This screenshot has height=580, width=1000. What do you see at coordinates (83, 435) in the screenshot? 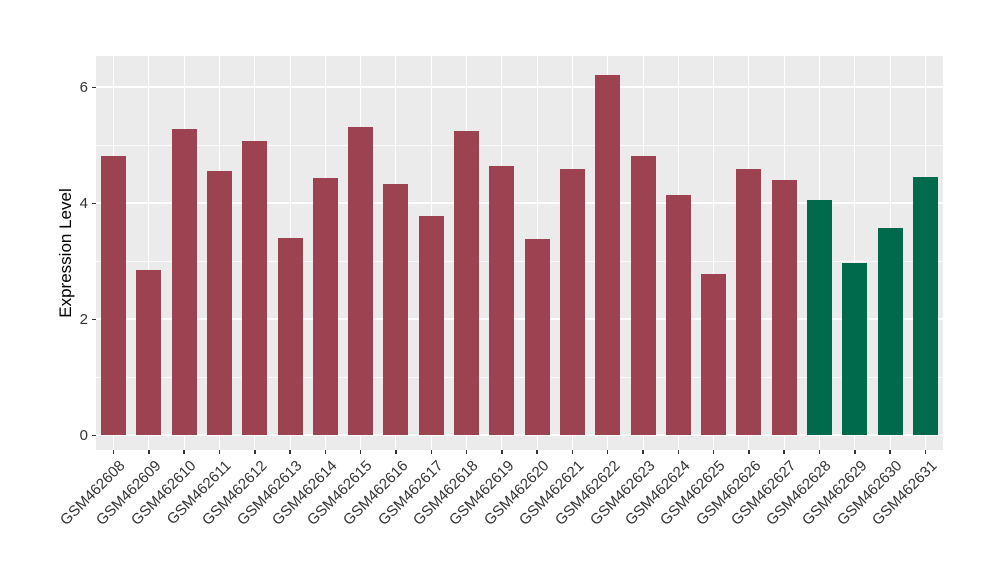
I see `y-tick-label: 0` at bounding box center [83, 435].